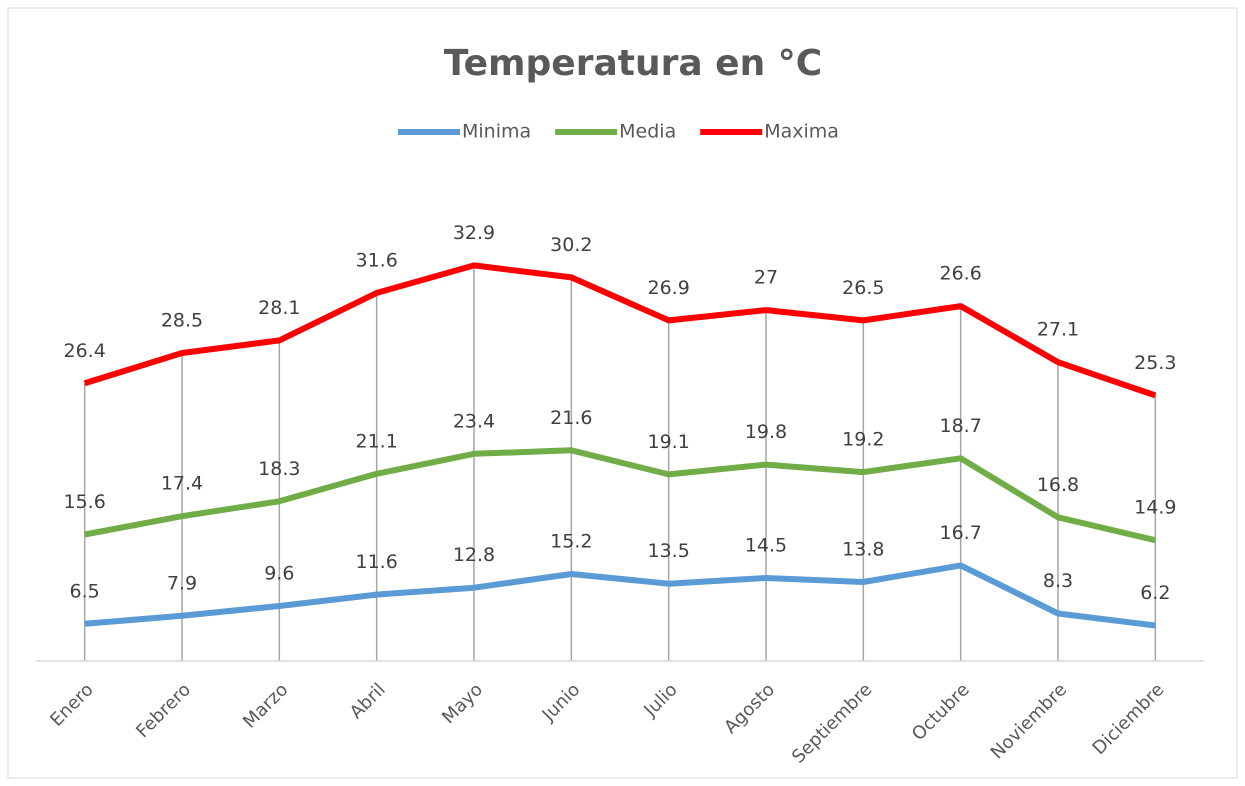 The image size is (1245, 786). Describe the element at coordinates (182, 583) in the screenshot. I see `data-label: 7.9` at that location.